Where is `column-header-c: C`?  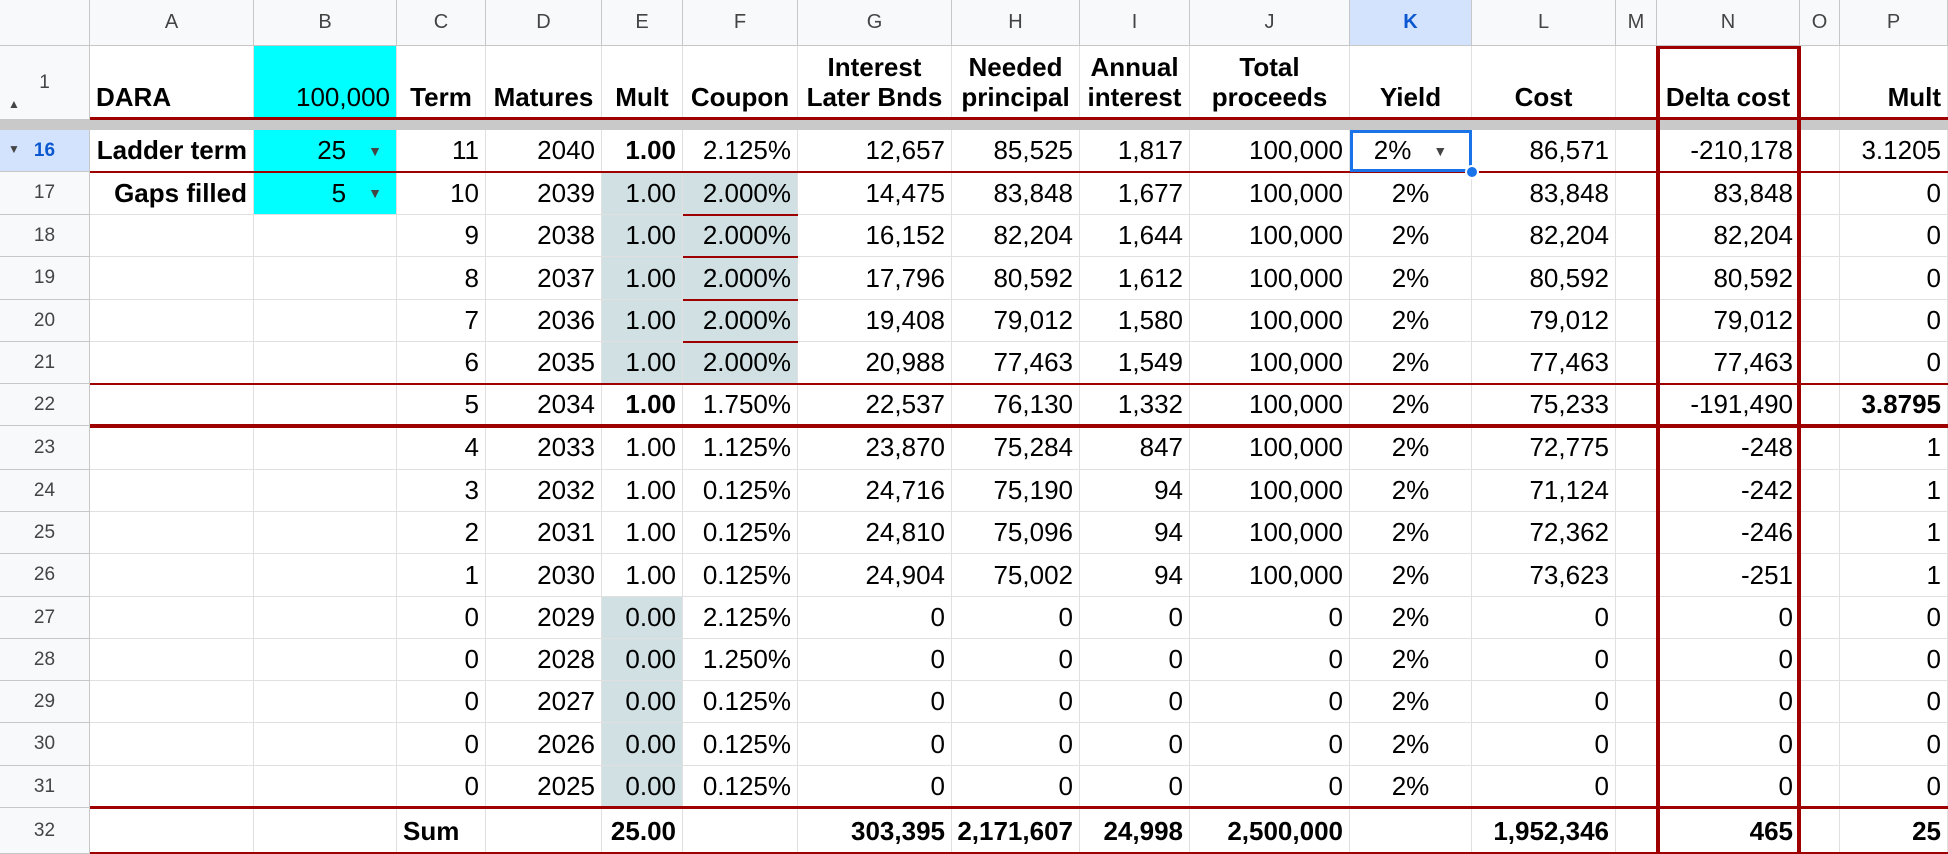 column-header-c: C is located at coordinates (441, 23).